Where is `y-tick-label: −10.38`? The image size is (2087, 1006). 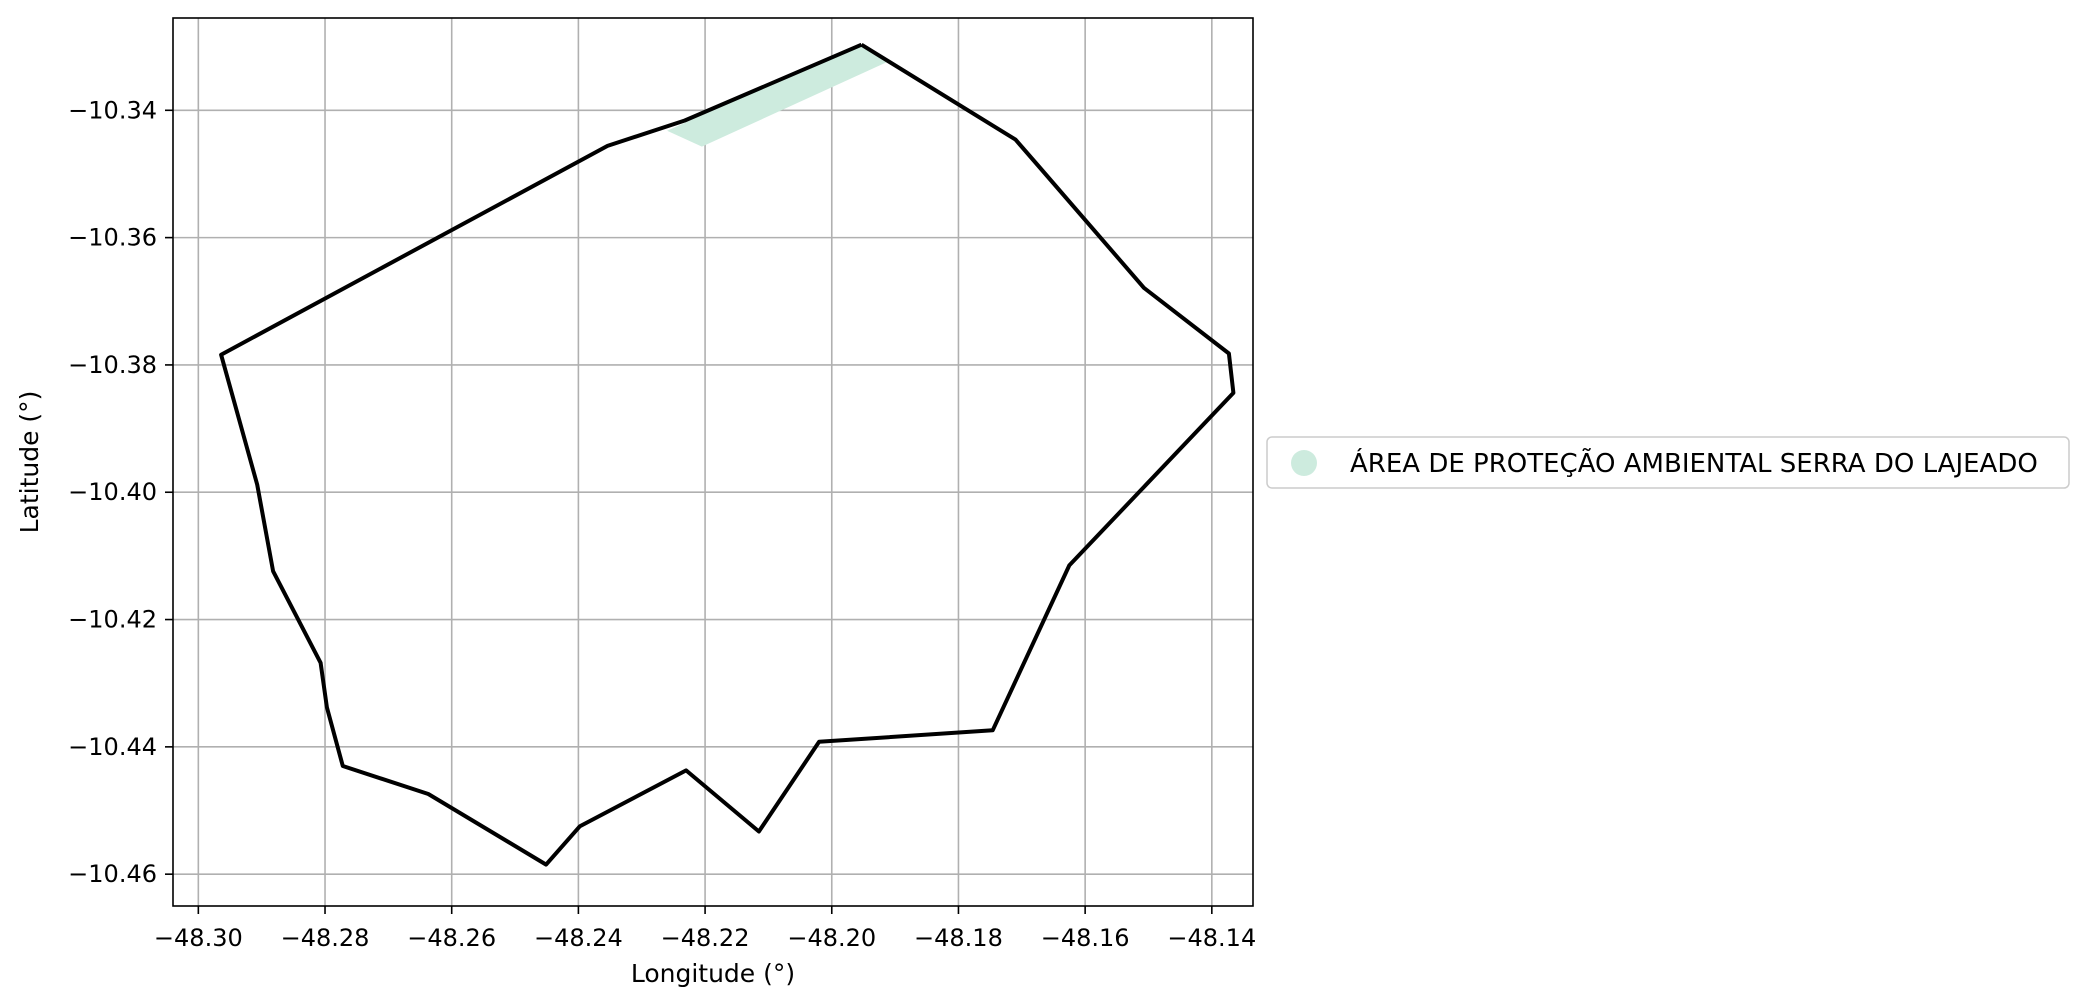
y-tick-label: −10.38 is located at coordinates (112, 365).